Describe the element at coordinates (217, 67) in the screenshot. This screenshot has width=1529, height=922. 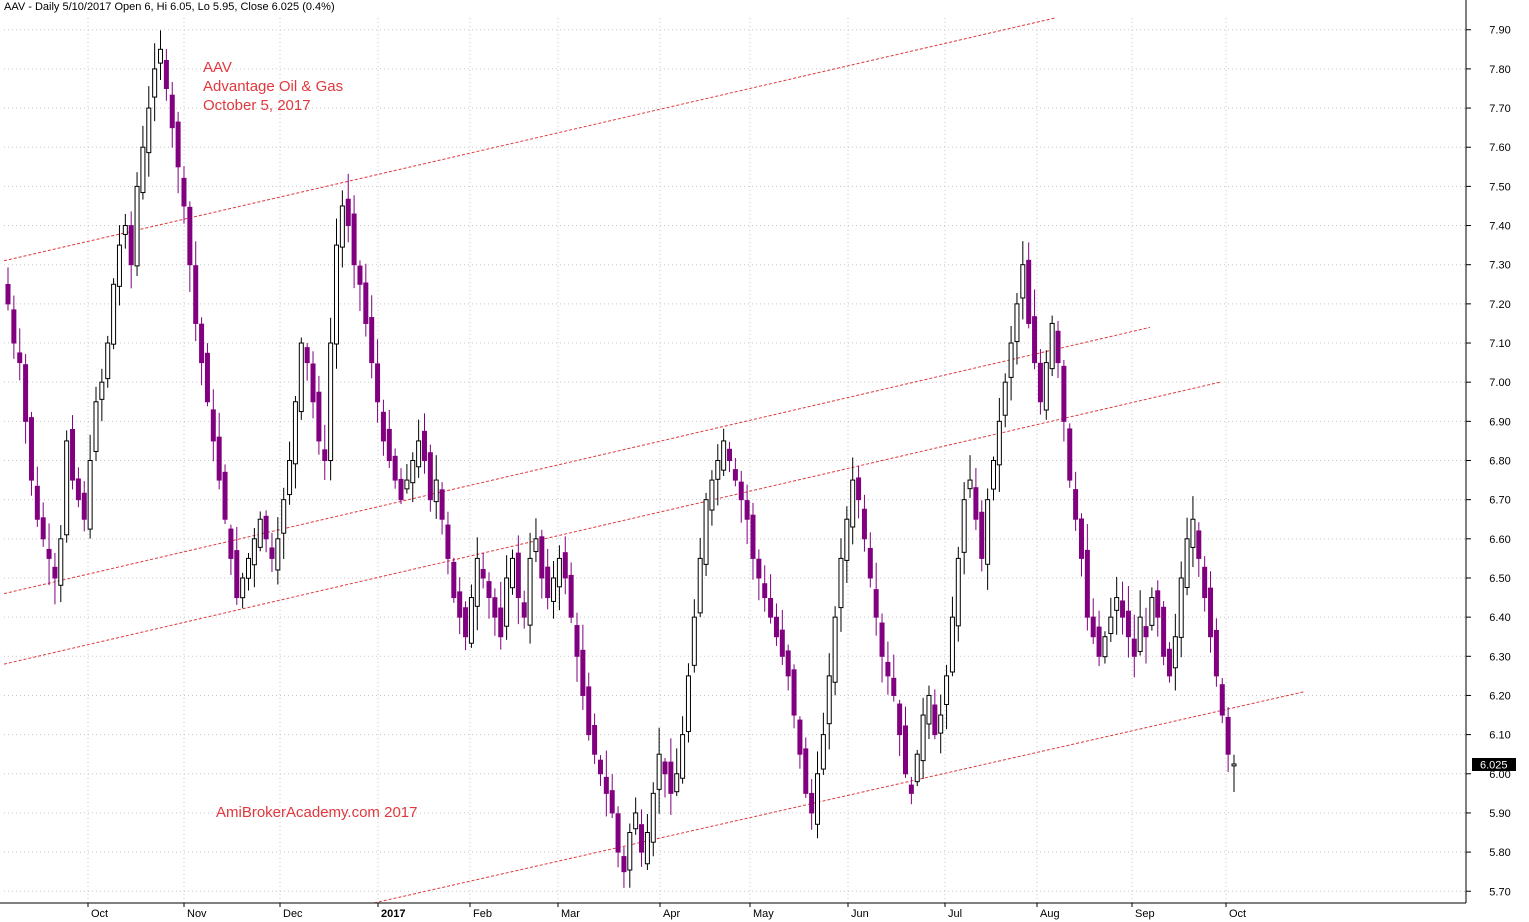
I see `ticker-annotation: AAV` at that location.